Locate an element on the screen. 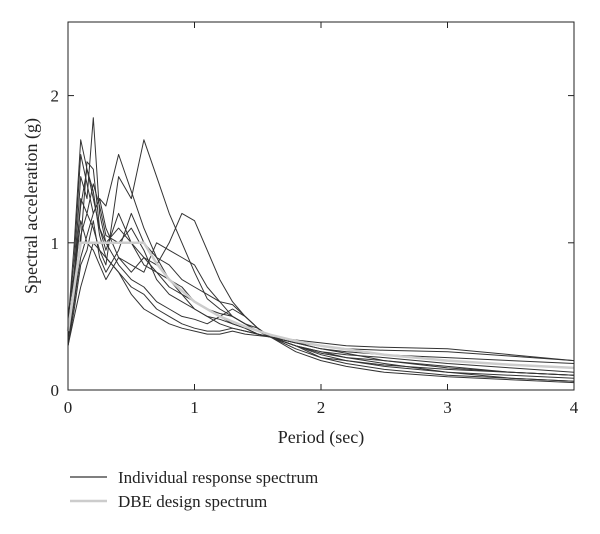  y-tick-label-0: 0 is located at coordinates (55, 390).